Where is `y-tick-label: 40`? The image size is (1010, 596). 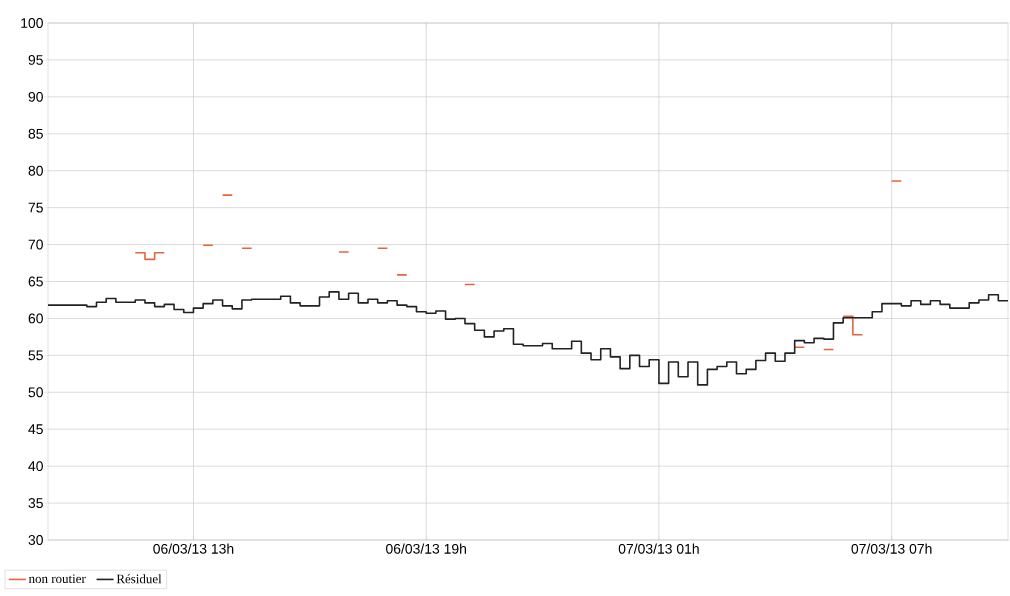 y-tick-label: 40 is located at coordinates (35, 466).